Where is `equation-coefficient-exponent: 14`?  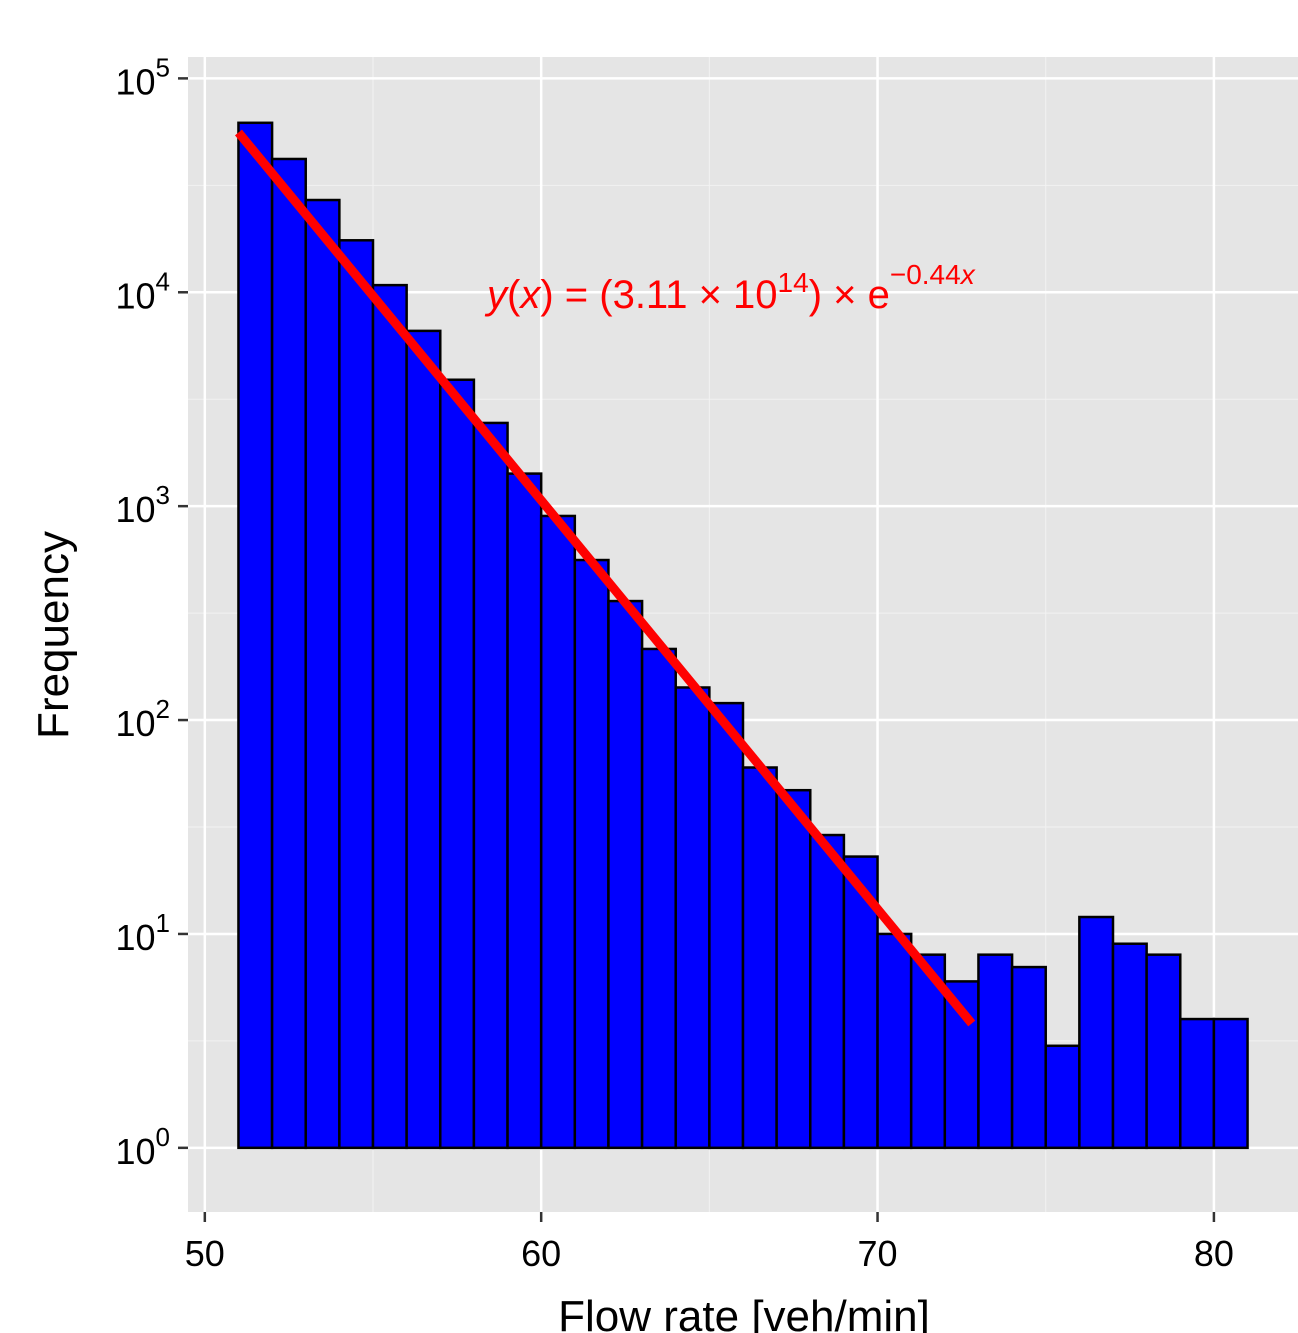 equation-coefficient-exponent: 14 is located at coordinates (793, 282).